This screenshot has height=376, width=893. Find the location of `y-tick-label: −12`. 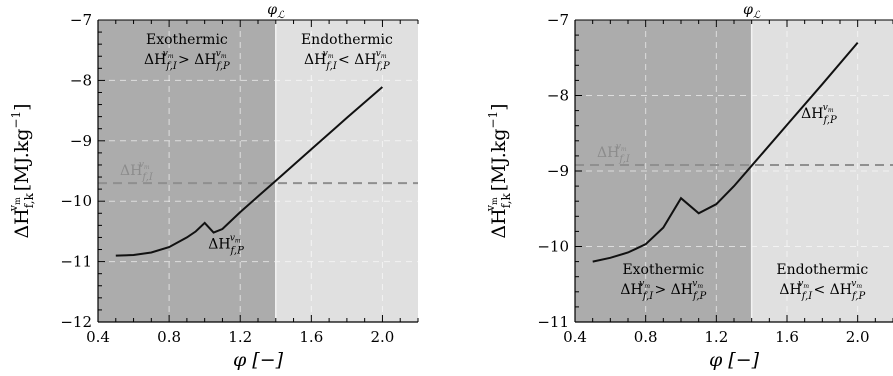

y-tick-label: −12 is located at coordinates (76, 322).